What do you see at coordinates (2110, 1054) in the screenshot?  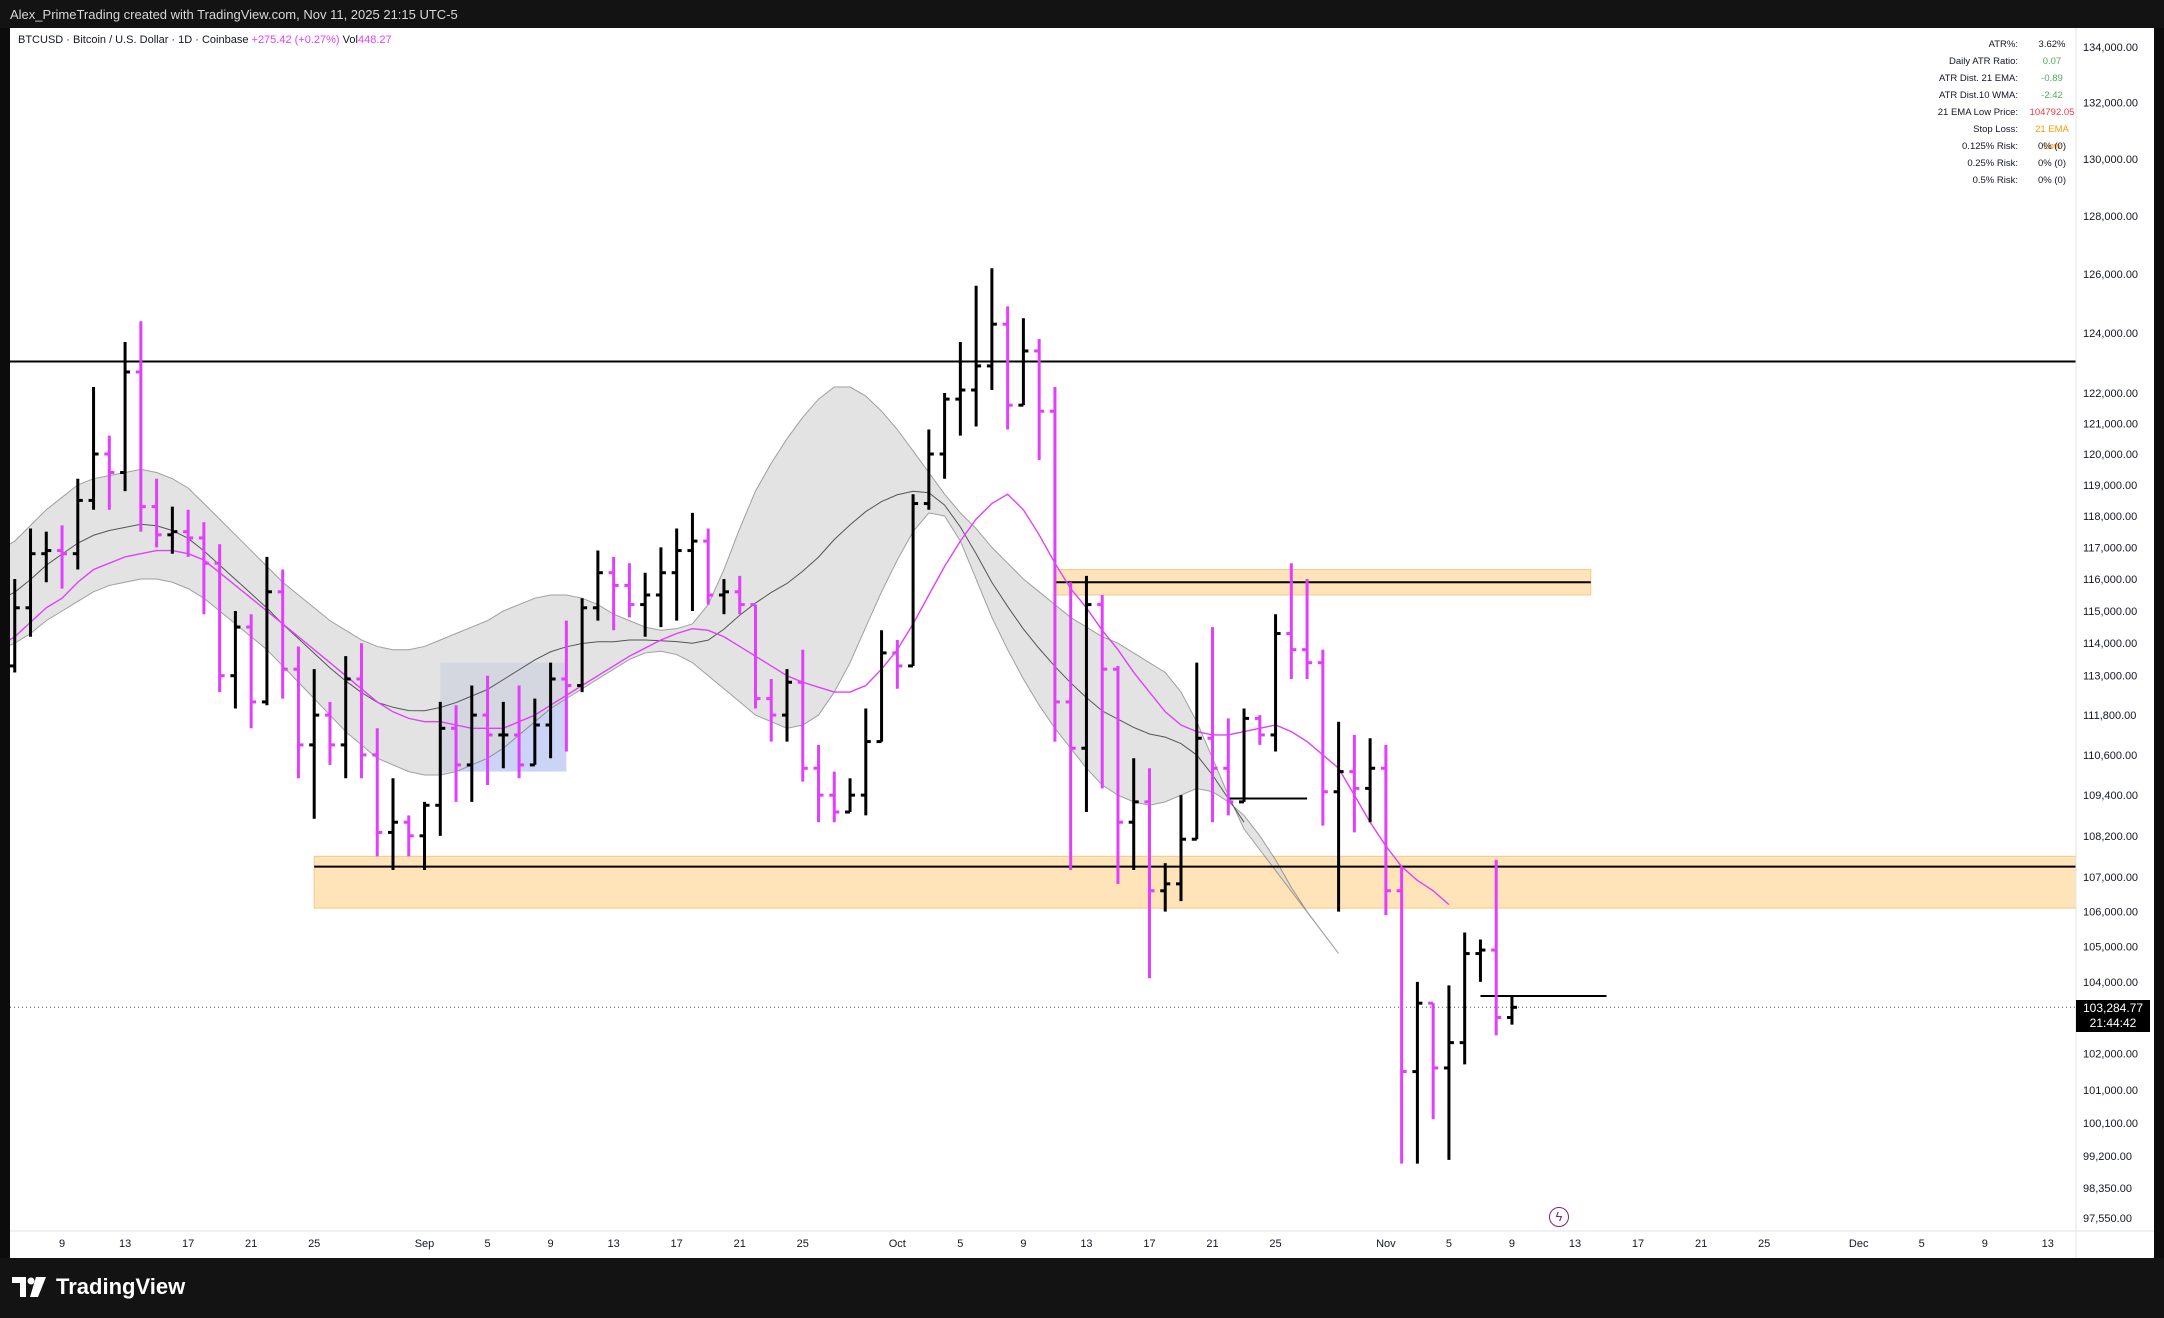 I see `y-tick-label: 102,000.00` at bounding box center [2110, 1054].